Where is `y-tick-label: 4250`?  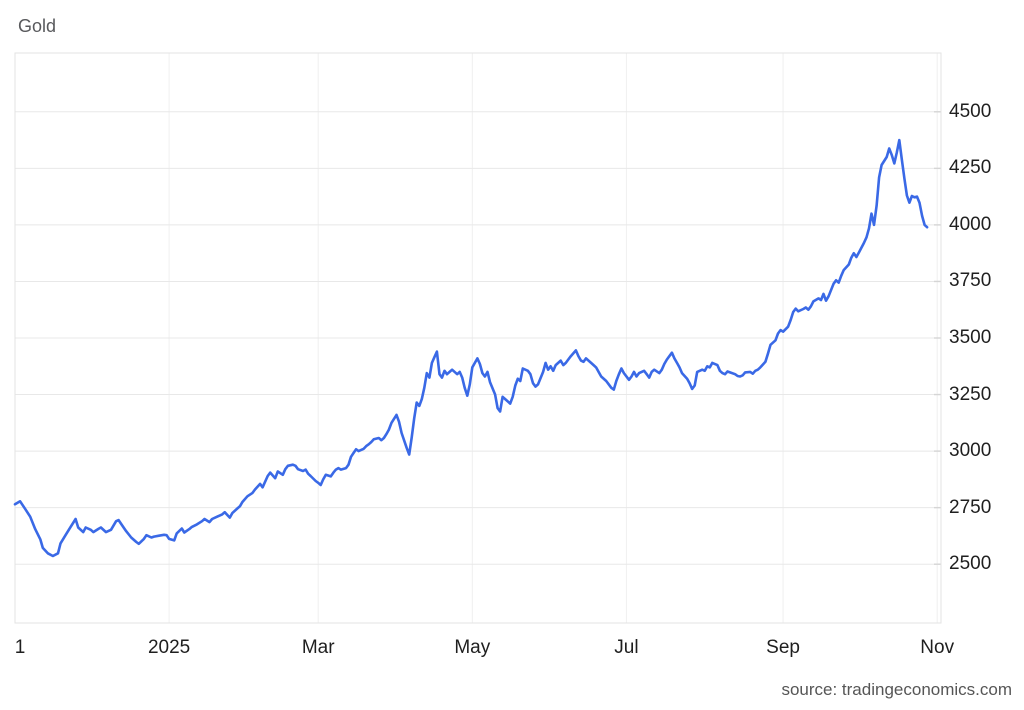
y-tick-label: 4250 is located at coordinates (970, 168).